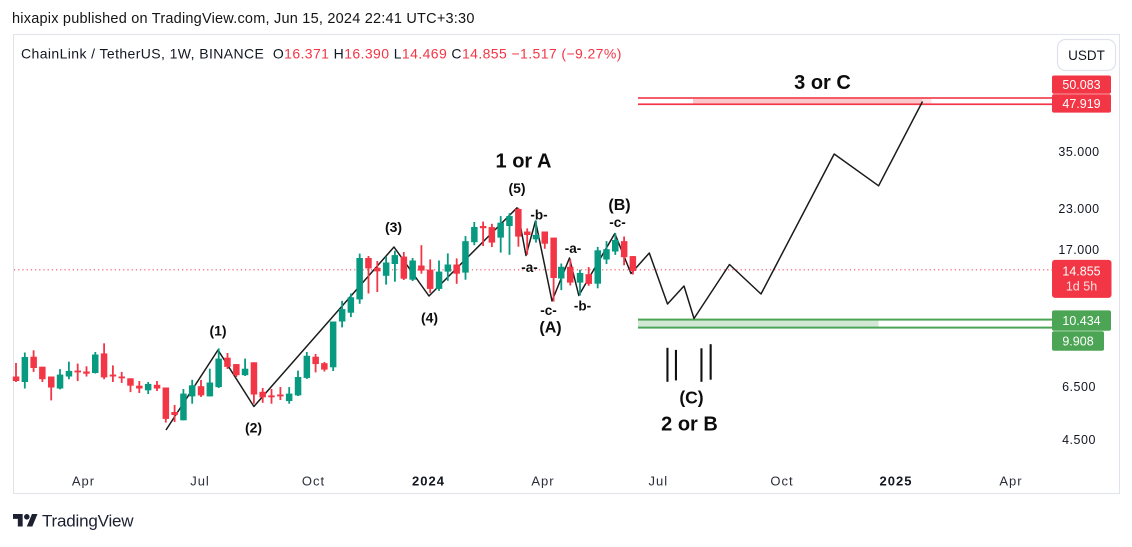  I want to click on svg-text: 2 or B, so click(689, 425).